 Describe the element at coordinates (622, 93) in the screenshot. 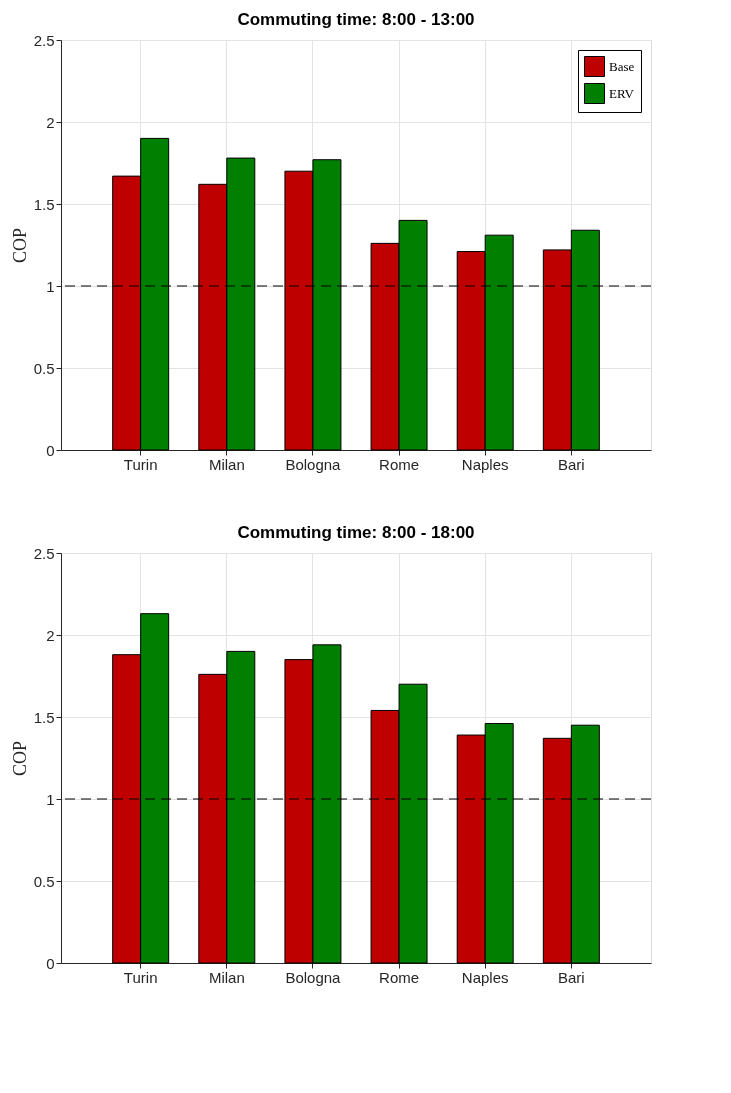

I see `legend-label: ERV` at that location.